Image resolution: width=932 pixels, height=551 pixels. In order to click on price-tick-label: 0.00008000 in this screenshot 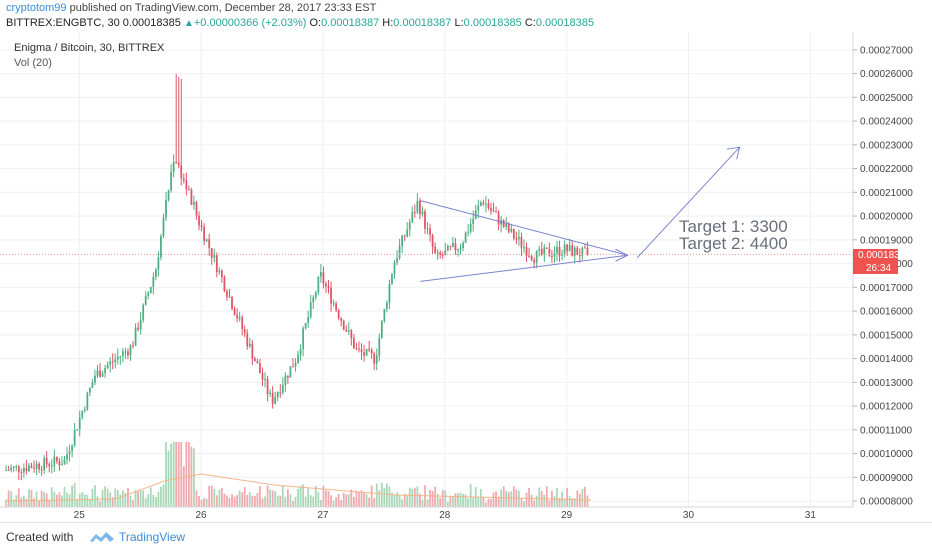, I will do `click(886, 502)`.